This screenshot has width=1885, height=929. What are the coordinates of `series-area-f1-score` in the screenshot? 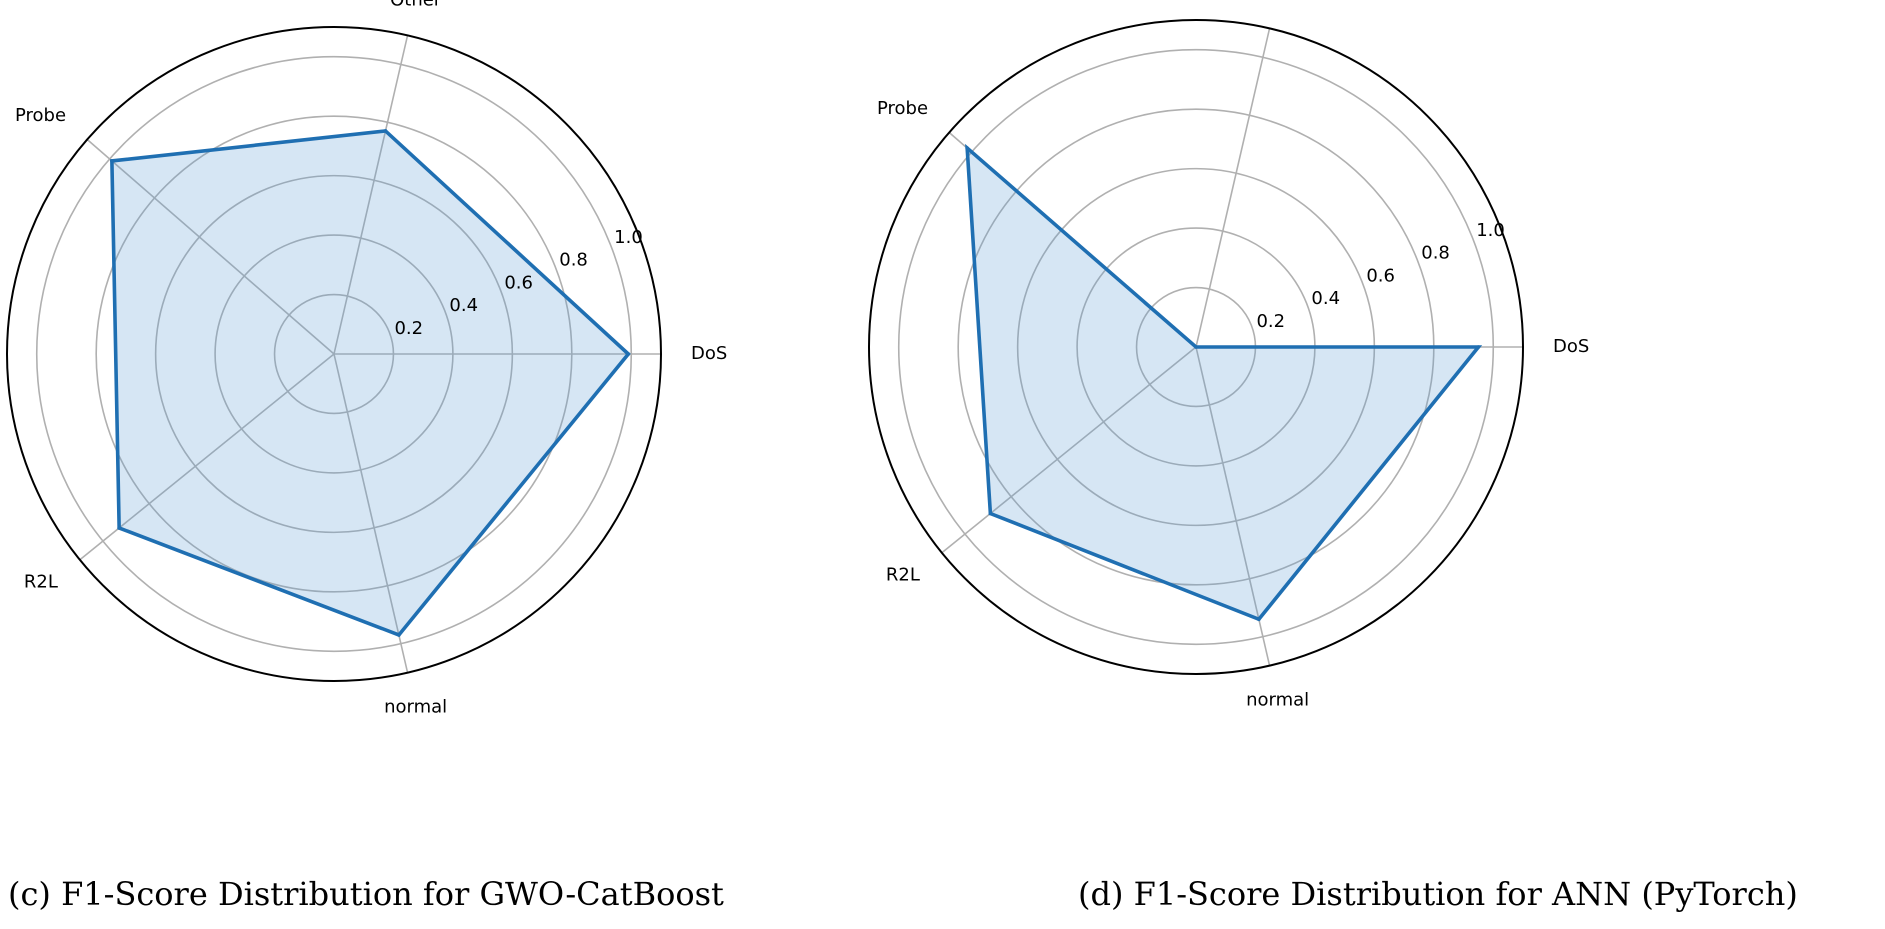 It's located at (1224, 382).